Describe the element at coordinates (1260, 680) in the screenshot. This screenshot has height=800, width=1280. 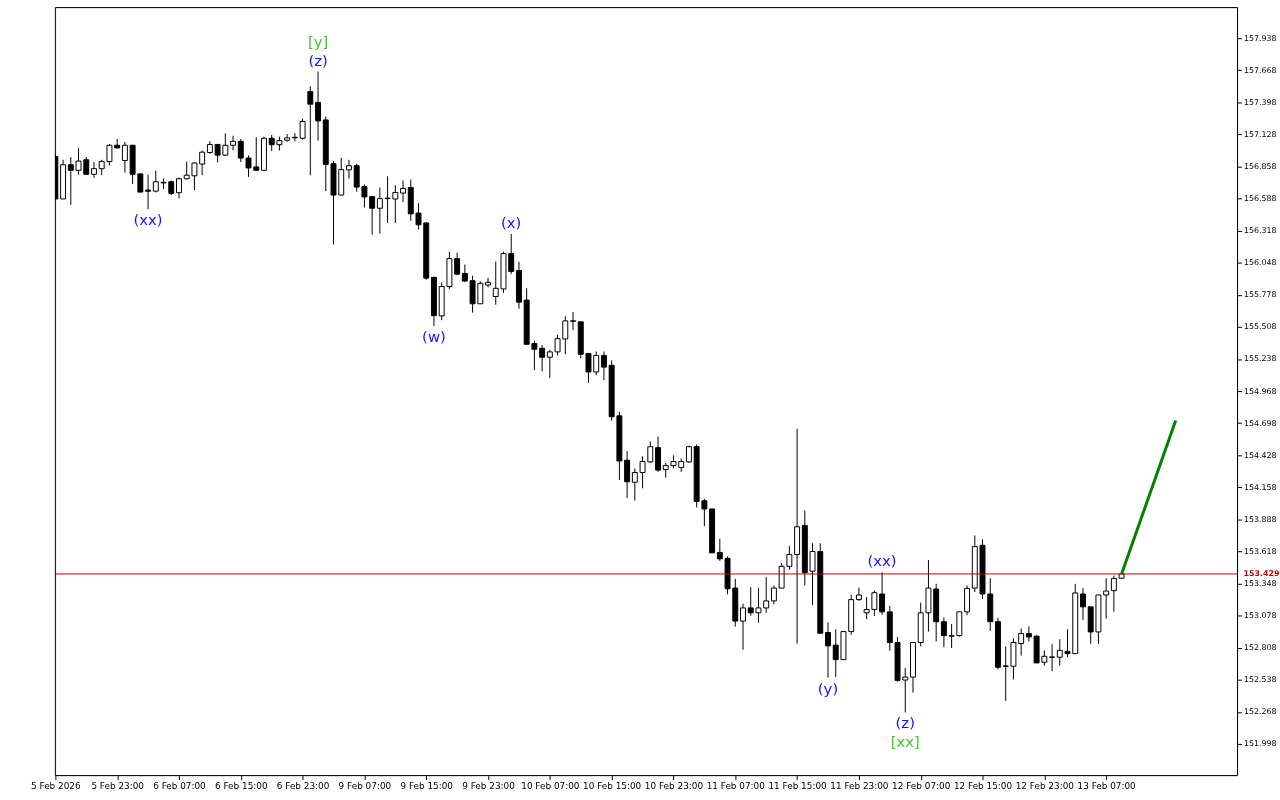
I see `y-tick-label: 152.538` at that location.